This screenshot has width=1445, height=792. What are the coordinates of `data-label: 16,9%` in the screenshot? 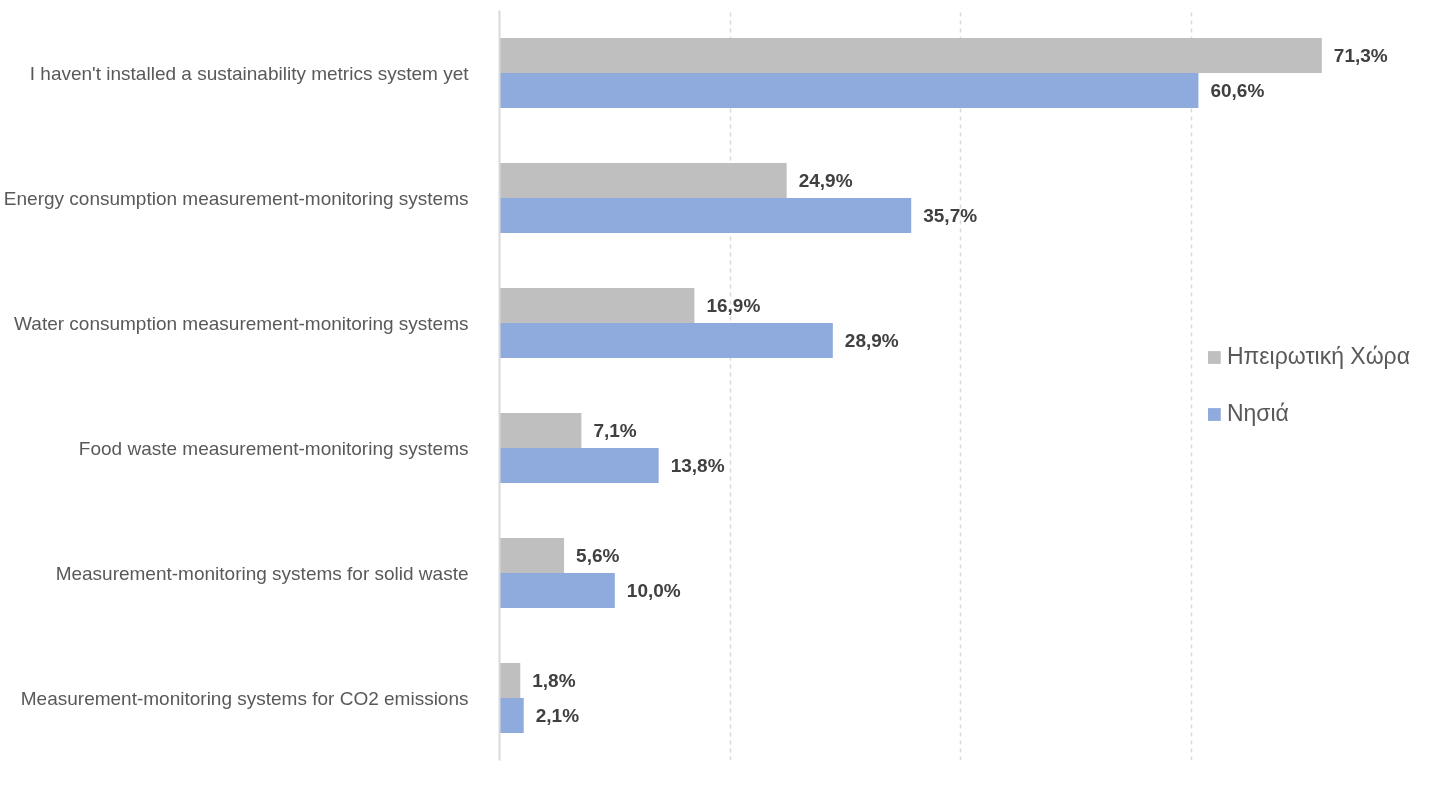 It's located at (733, 305).